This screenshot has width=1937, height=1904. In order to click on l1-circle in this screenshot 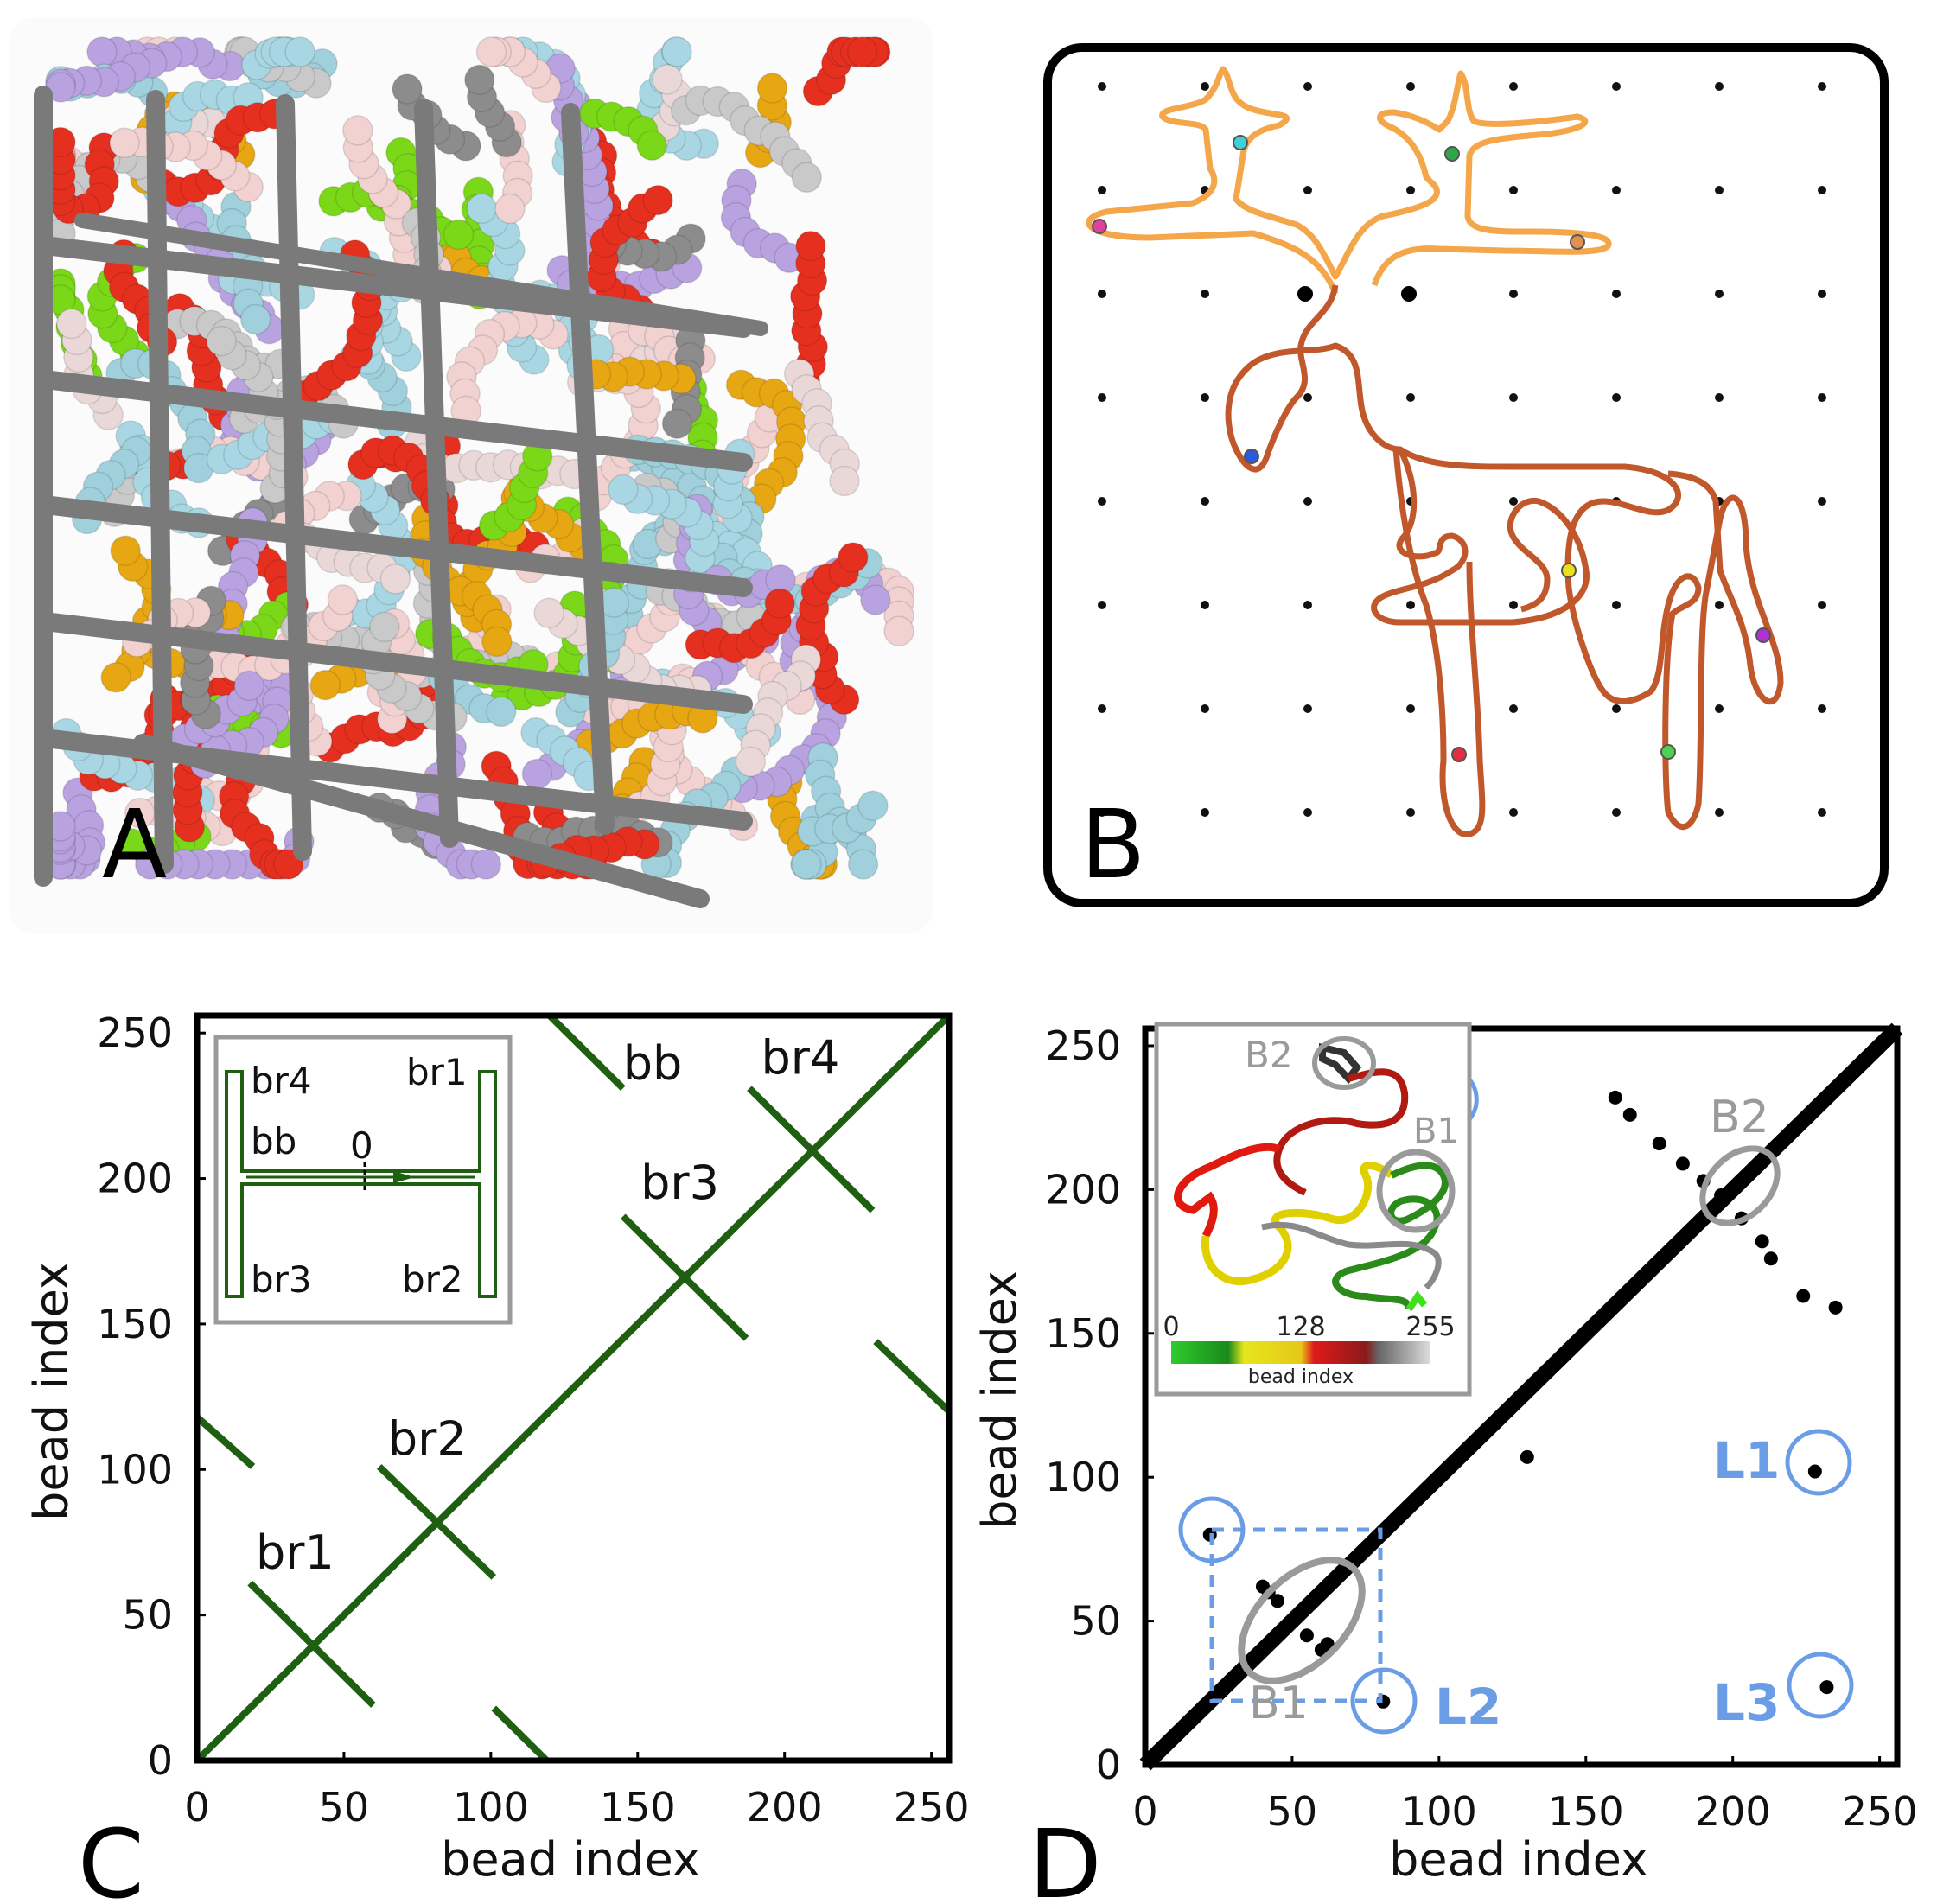, I will do `click(1818, 1463)`.